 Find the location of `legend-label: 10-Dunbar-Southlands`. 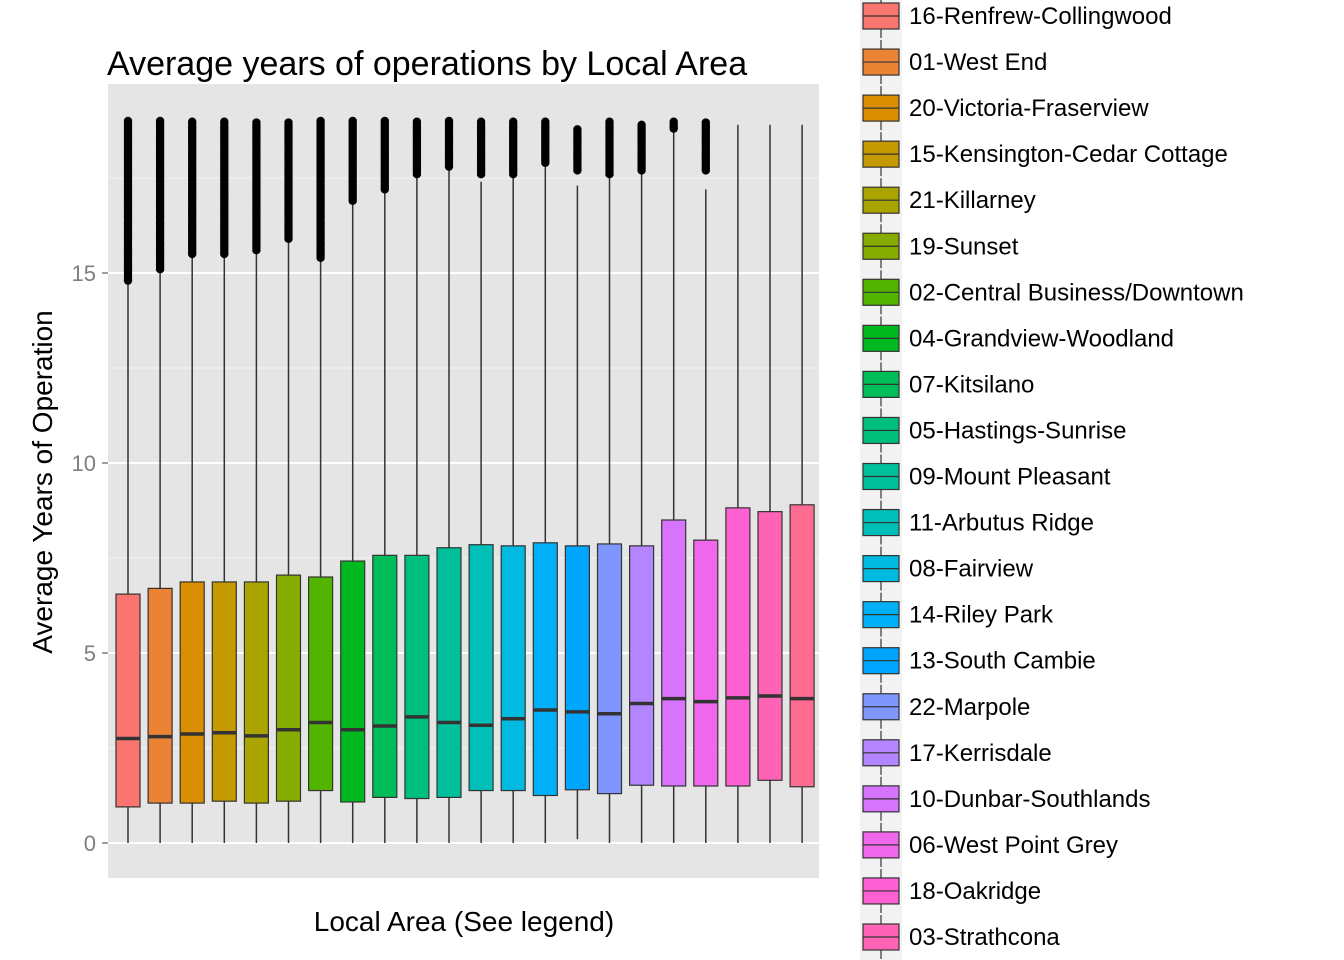

legend-label: 10-Dunbar-Southlands is located at coordinates (1030, 799).